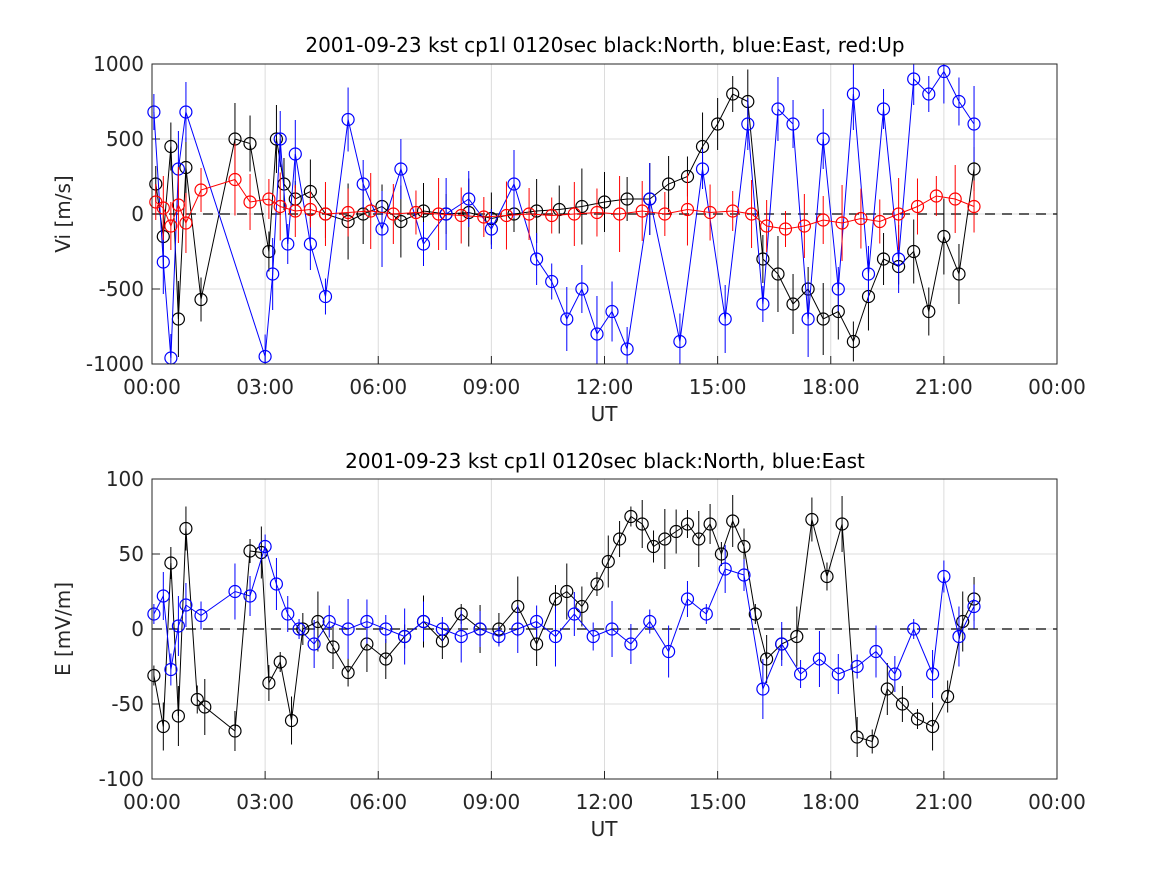 The image size is (1167, 875). What do you see at coordinates (492, 387) in the screenshot?
I see `velocity-x-tick-label: 09:00` at bounding box center [492, 387].